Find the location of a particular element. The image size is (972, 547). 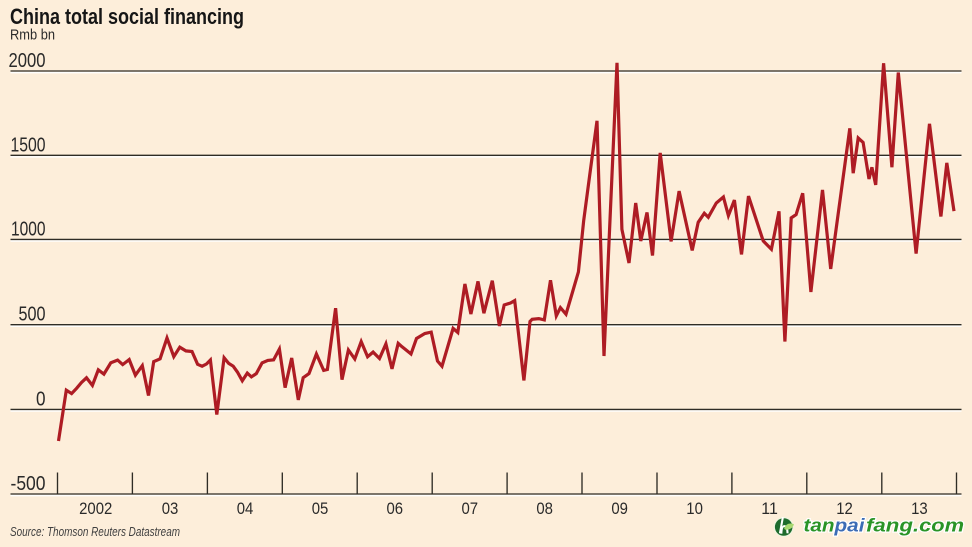

svg-text: tanpaifang.com is located at coordinates (884, 526).